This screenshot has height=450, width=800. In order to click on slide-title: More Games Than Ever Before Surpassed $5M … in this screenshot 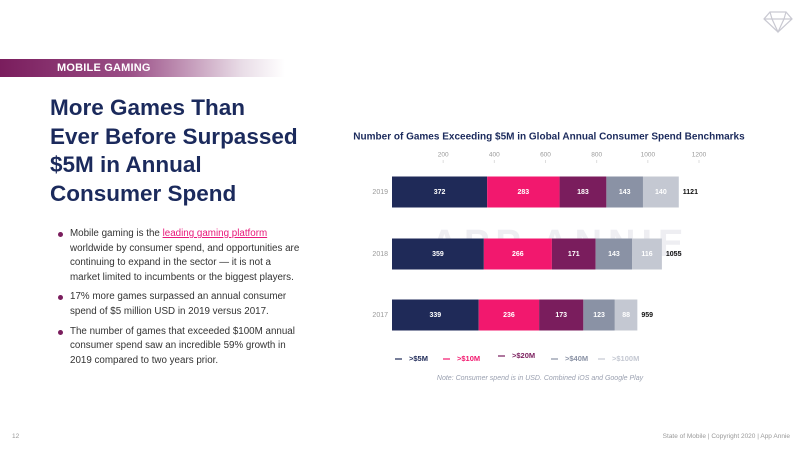, I will do `click(174, 151)`.